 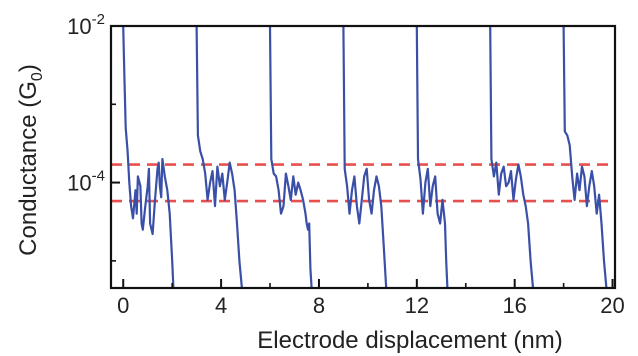 What do you see at coordinates (612, 305) in the screenshot?
I see `x-tick-label: 20` at bounding box center [612, 305].